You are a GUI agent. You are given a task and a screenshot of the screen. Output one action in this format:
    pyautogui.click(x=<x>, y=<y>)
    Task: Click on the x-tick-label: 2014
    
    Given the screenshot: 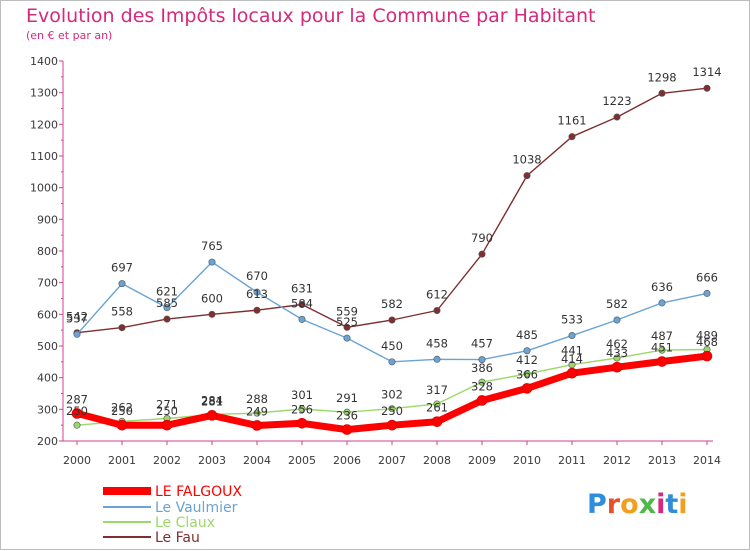 What is the action you would take?
    pyautogui.click(x=707, y=460)
    